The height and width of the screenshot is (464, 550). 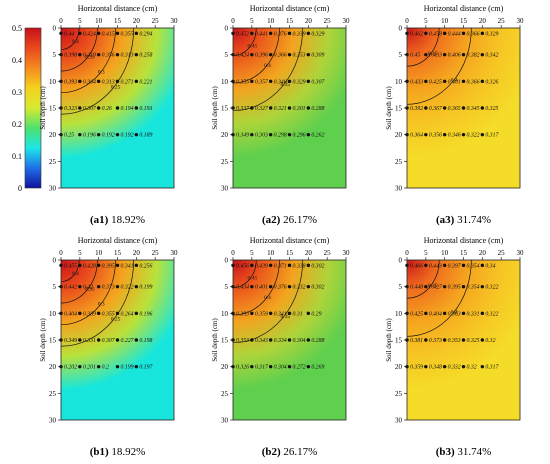 I want to click on contour-label: 0.45, so click(x=253, y=46).